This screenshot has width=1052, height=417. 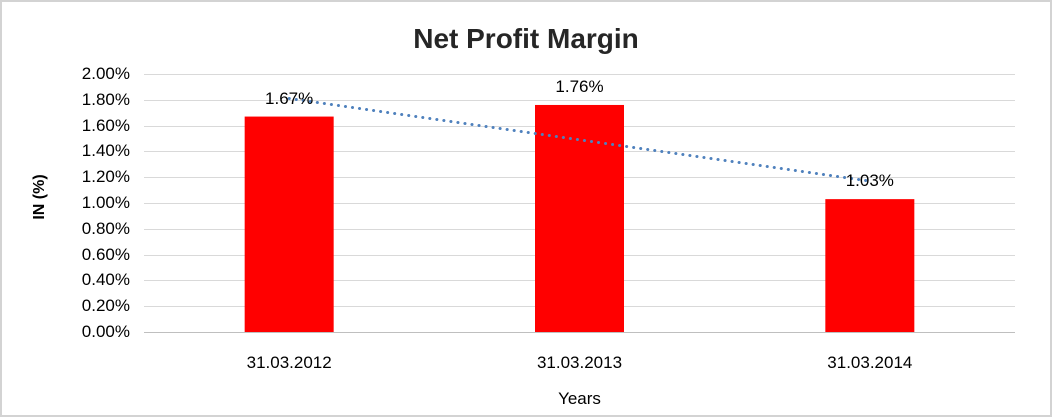 What do you see at coordinates (579, 398) in the screenshot?
I see `x-axis-title: Years` at bounding box center [579, 398].